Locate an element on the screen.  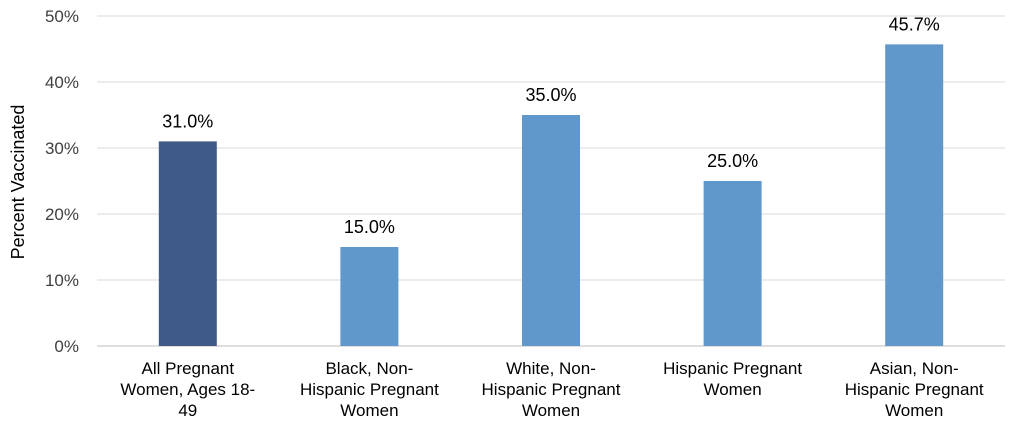
data-label: 31.0% is located at coordinates (187, 121).